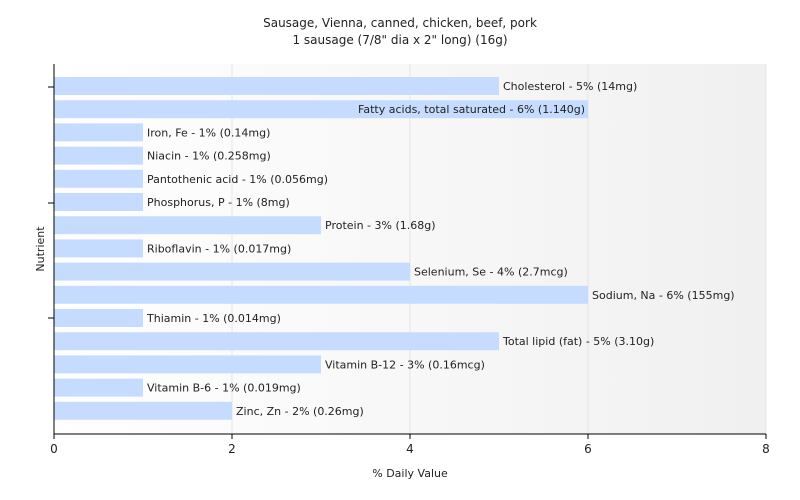 This screenshot has height=500, width=800. What do you see at coordinates (224, 388) in the screenshot?
I see `bar-label: Vitamin B-6 - 1% (0.019mg)` at bounding box center [224, 388].